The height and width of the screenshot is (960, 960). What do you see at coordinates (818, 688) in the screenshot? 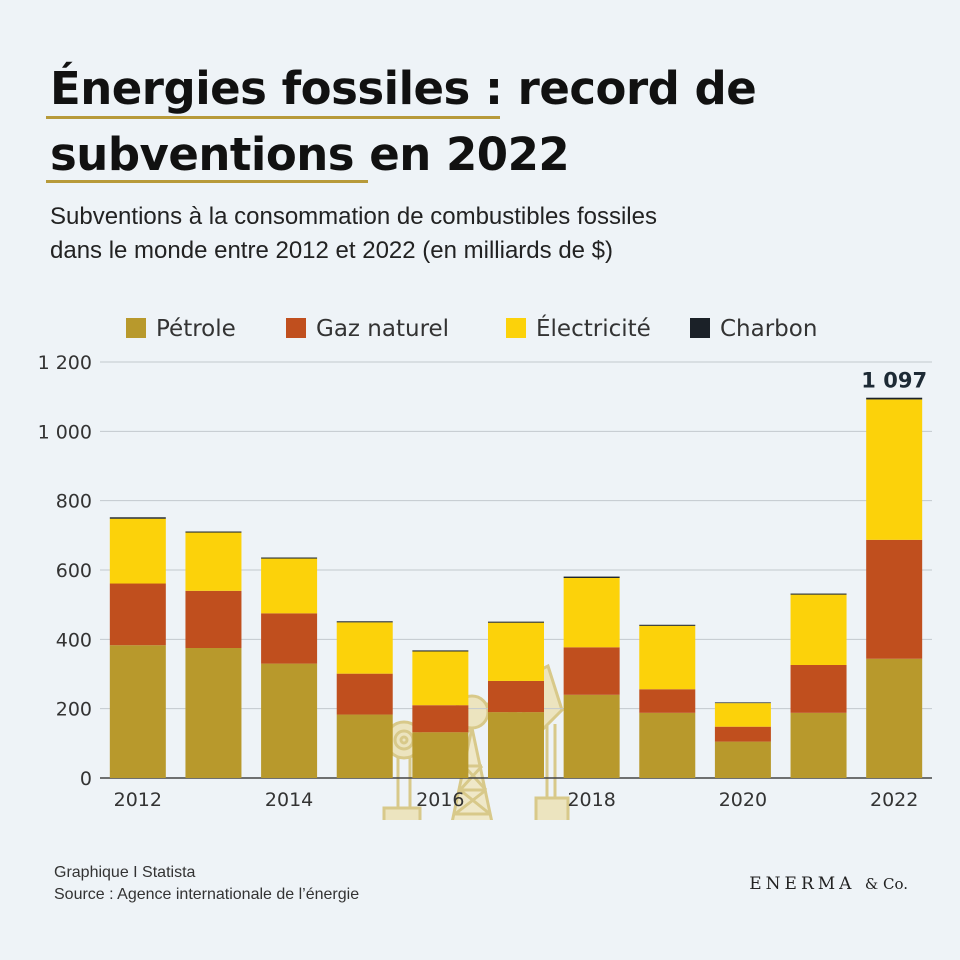
I see `bar-gaz-2021` at bounding box center [818, 688].